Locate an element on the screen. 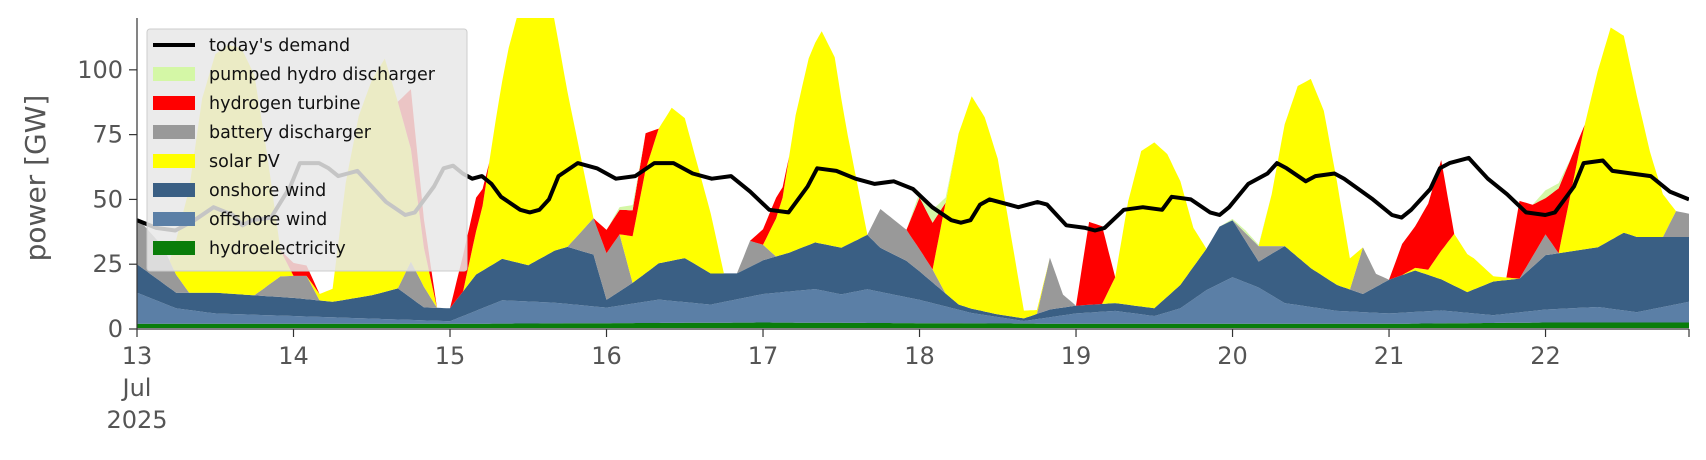 This screenshot has height=460, width=1706. y-tick-label: 75 is located at coordinates (107, 135).